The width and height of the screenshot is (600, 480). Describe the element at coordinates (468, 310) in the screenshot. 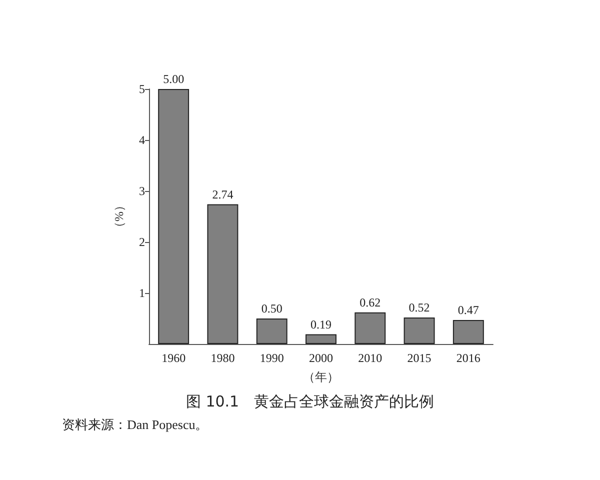

I see `data-label: 0.47` at that location.